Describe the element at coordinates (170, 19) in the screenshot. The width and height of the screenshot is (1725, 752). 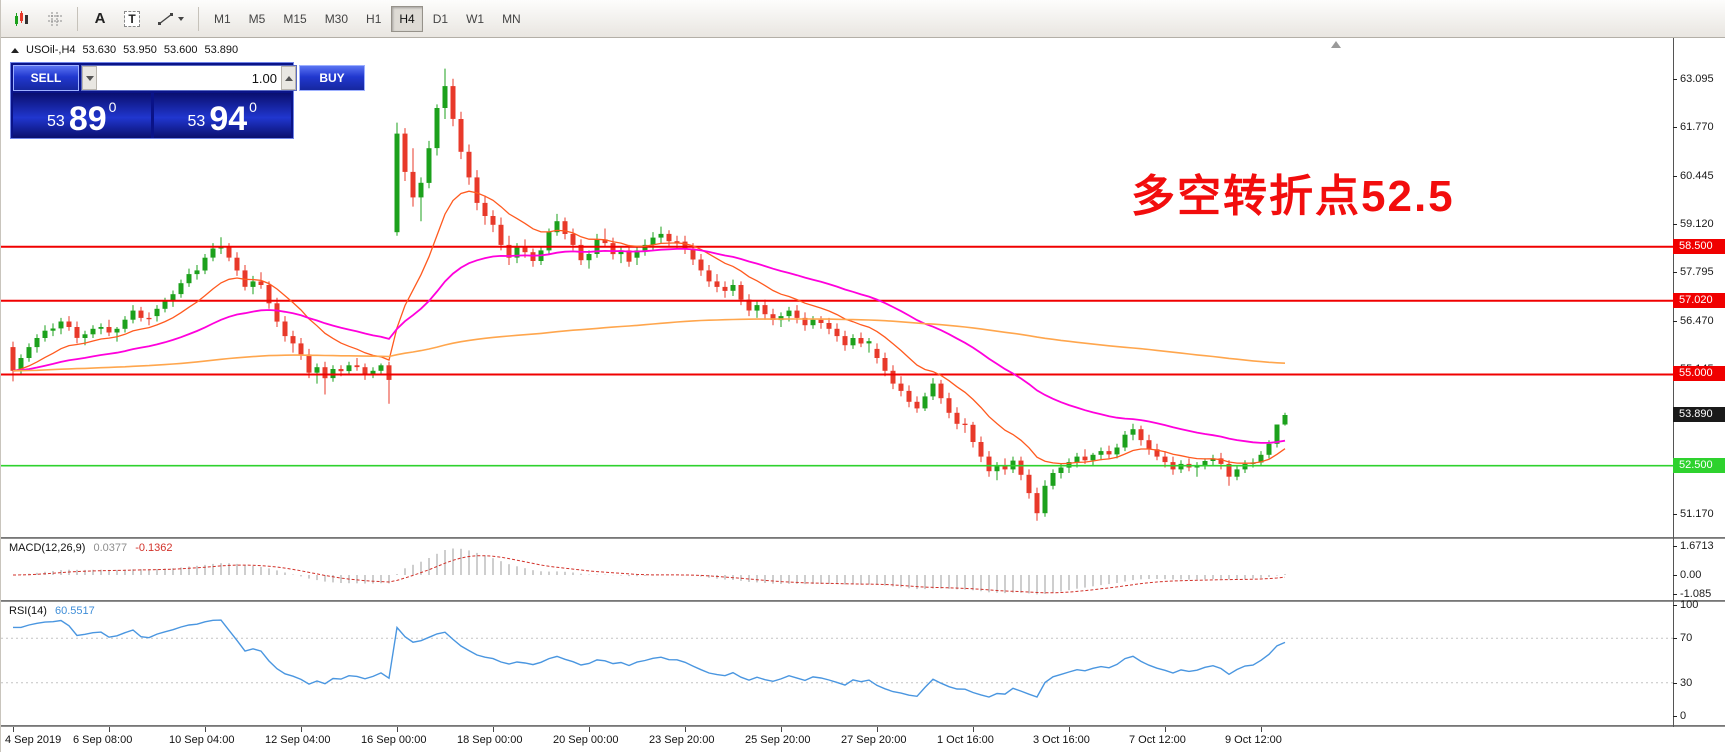
I see `line-studies-icon` at that location.